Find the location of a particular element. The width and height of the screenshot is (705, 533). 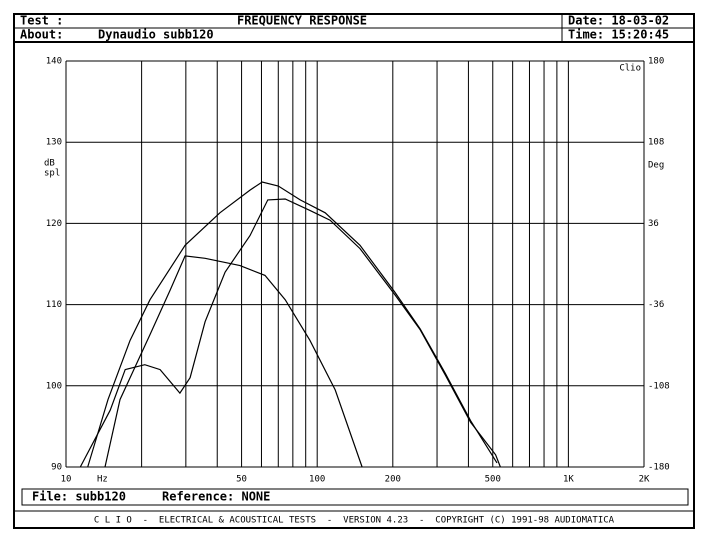

about: Dynaudio subb120 is located at coordinates (156, 35).